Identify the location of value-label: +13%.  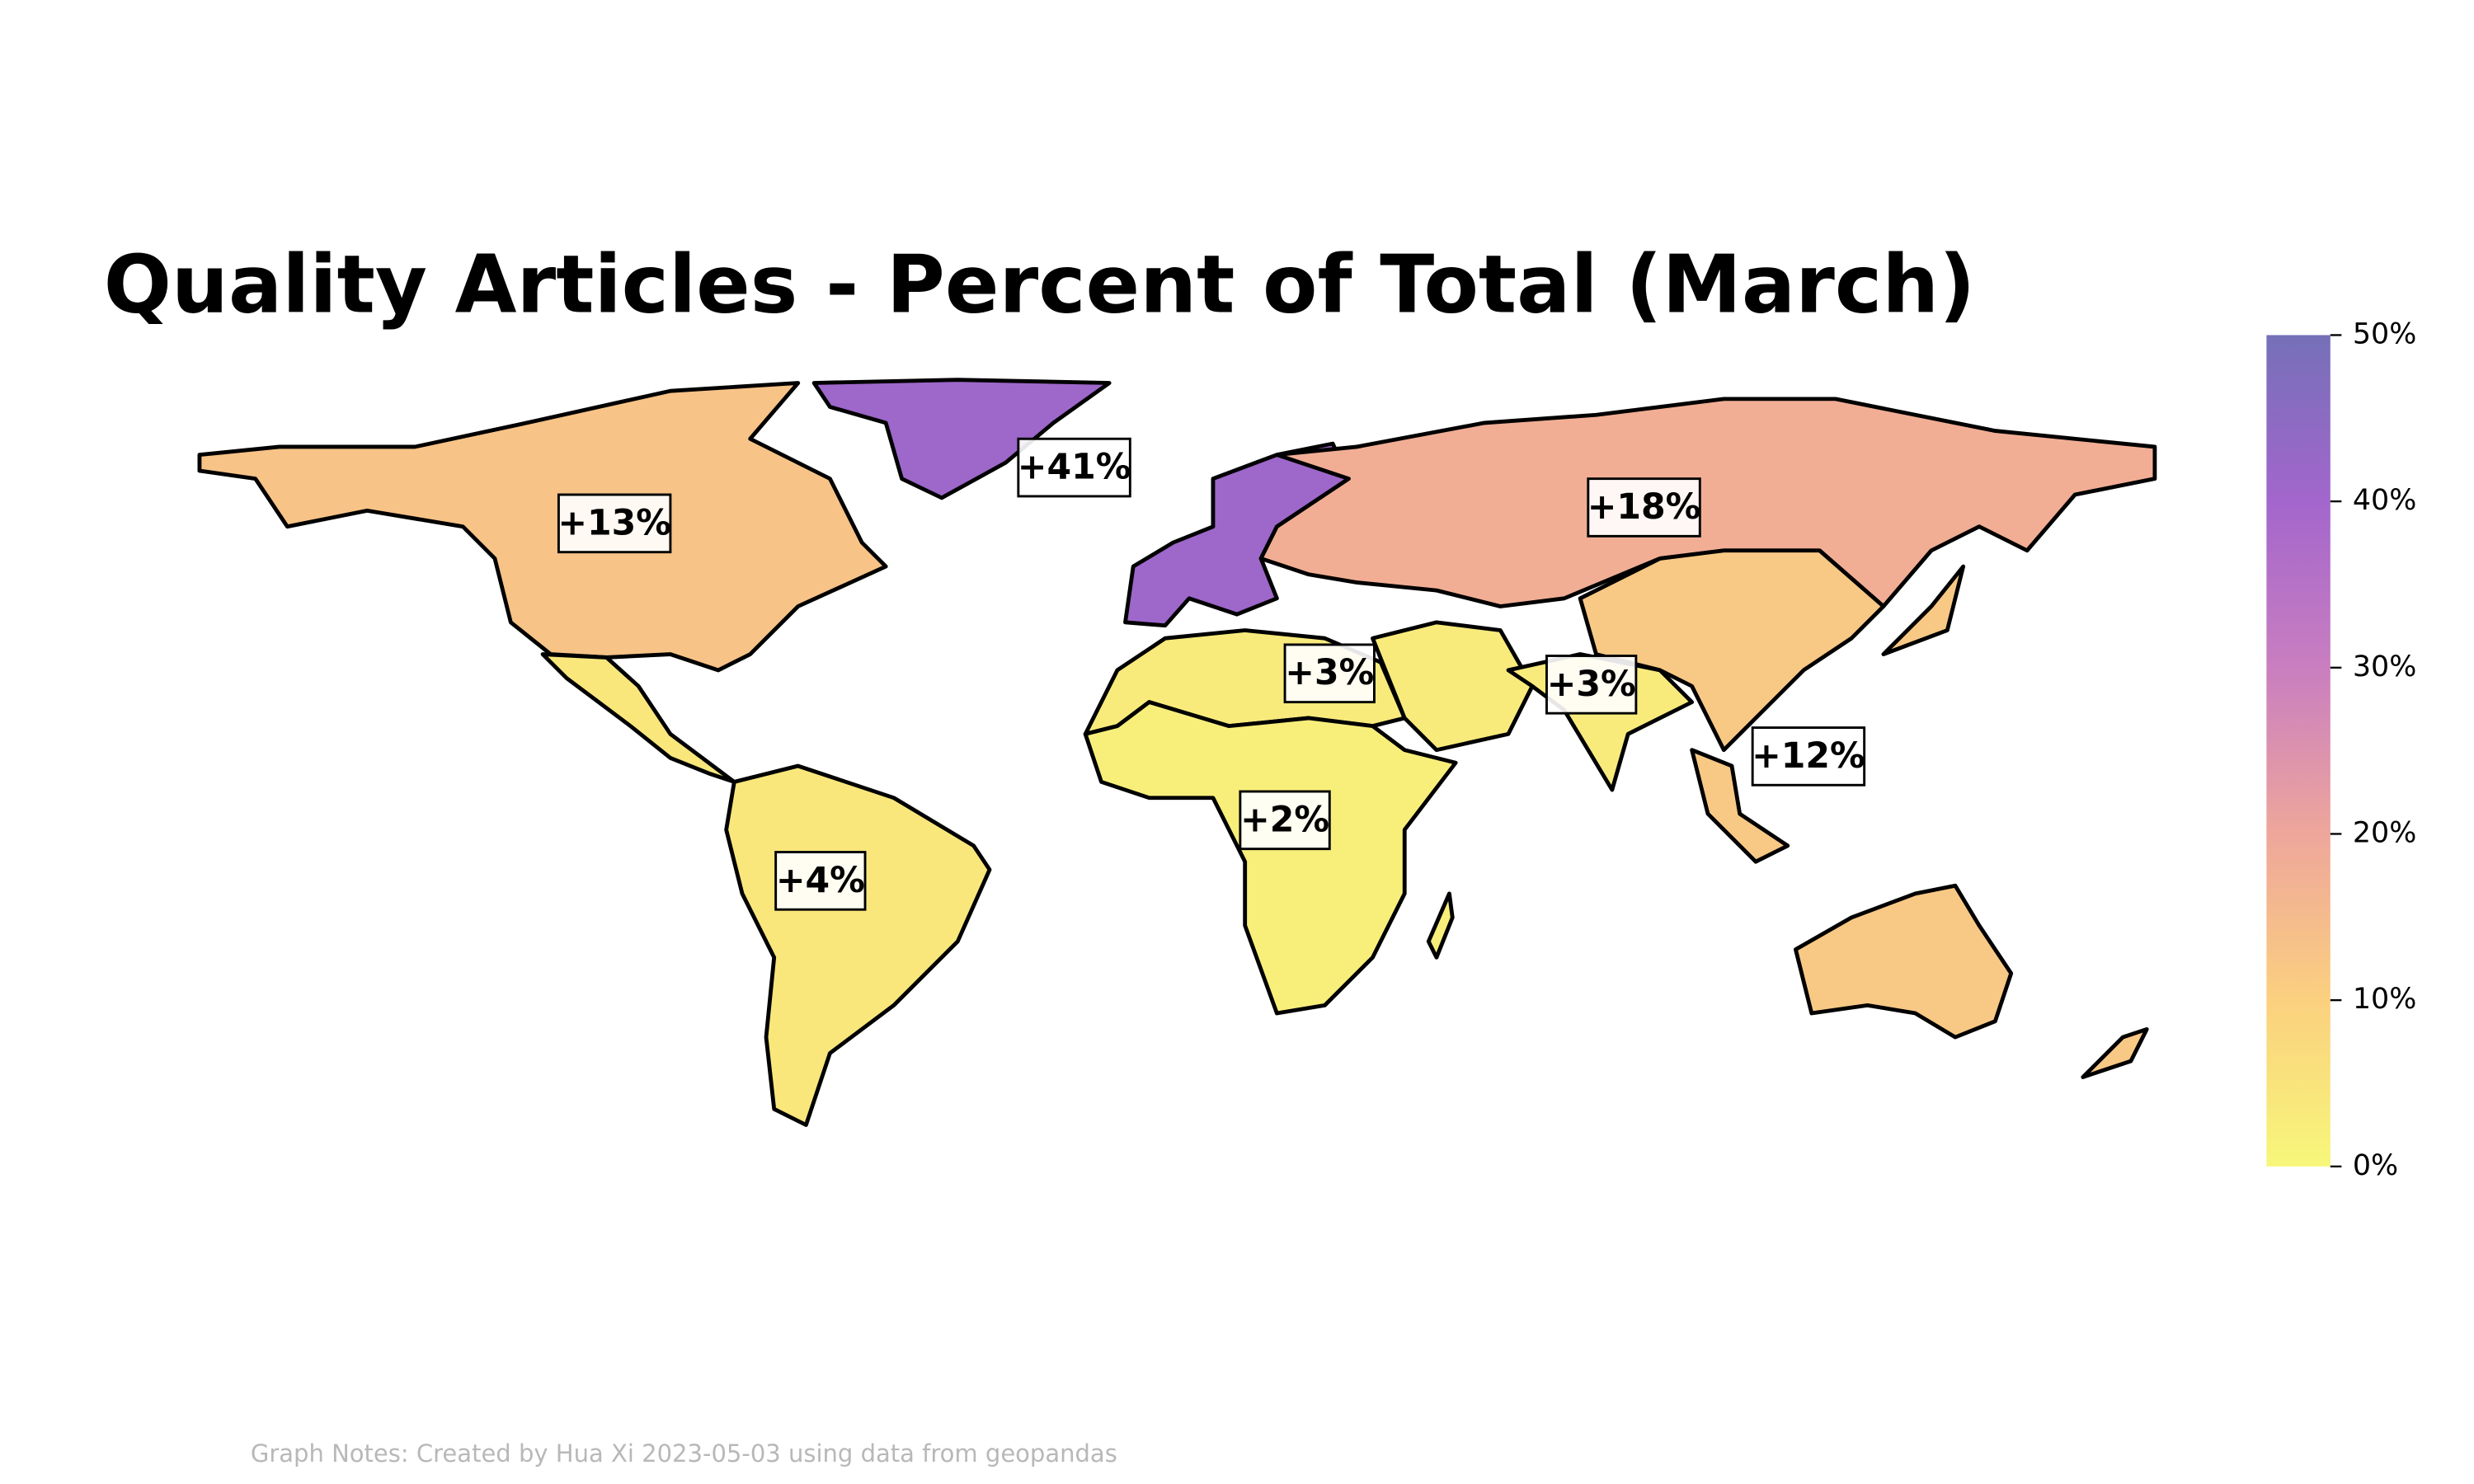
(614, 522).